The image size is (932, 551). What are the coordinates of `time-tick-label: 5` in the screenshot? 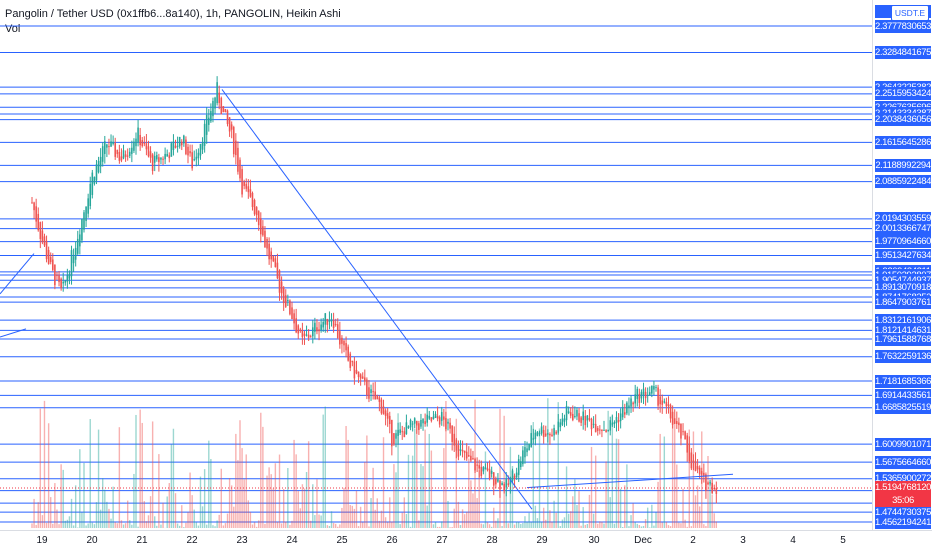 It's located at (843, 540).